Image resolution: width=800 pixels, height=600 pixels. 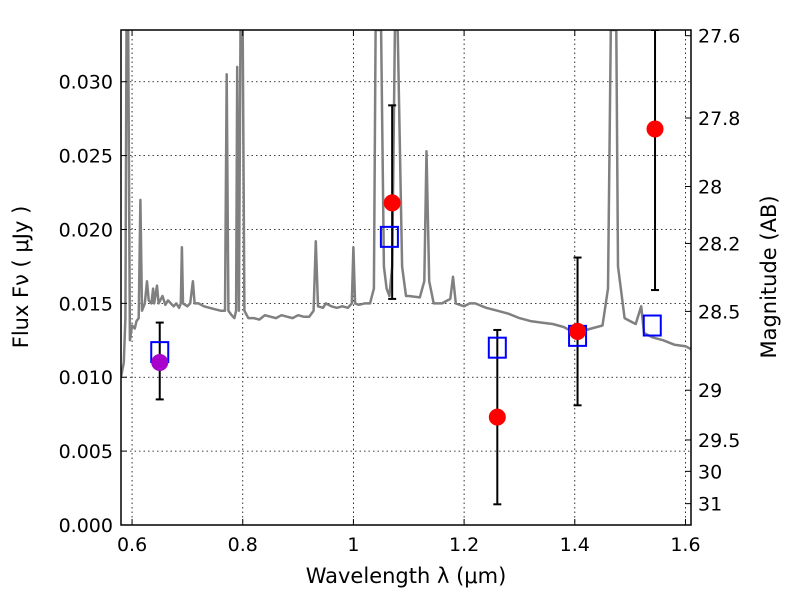 What do you see at coordinates (719, 312) in the screenshot?
I see `y2-tick-label-4: 28.5` at bounding box center [719, 312].